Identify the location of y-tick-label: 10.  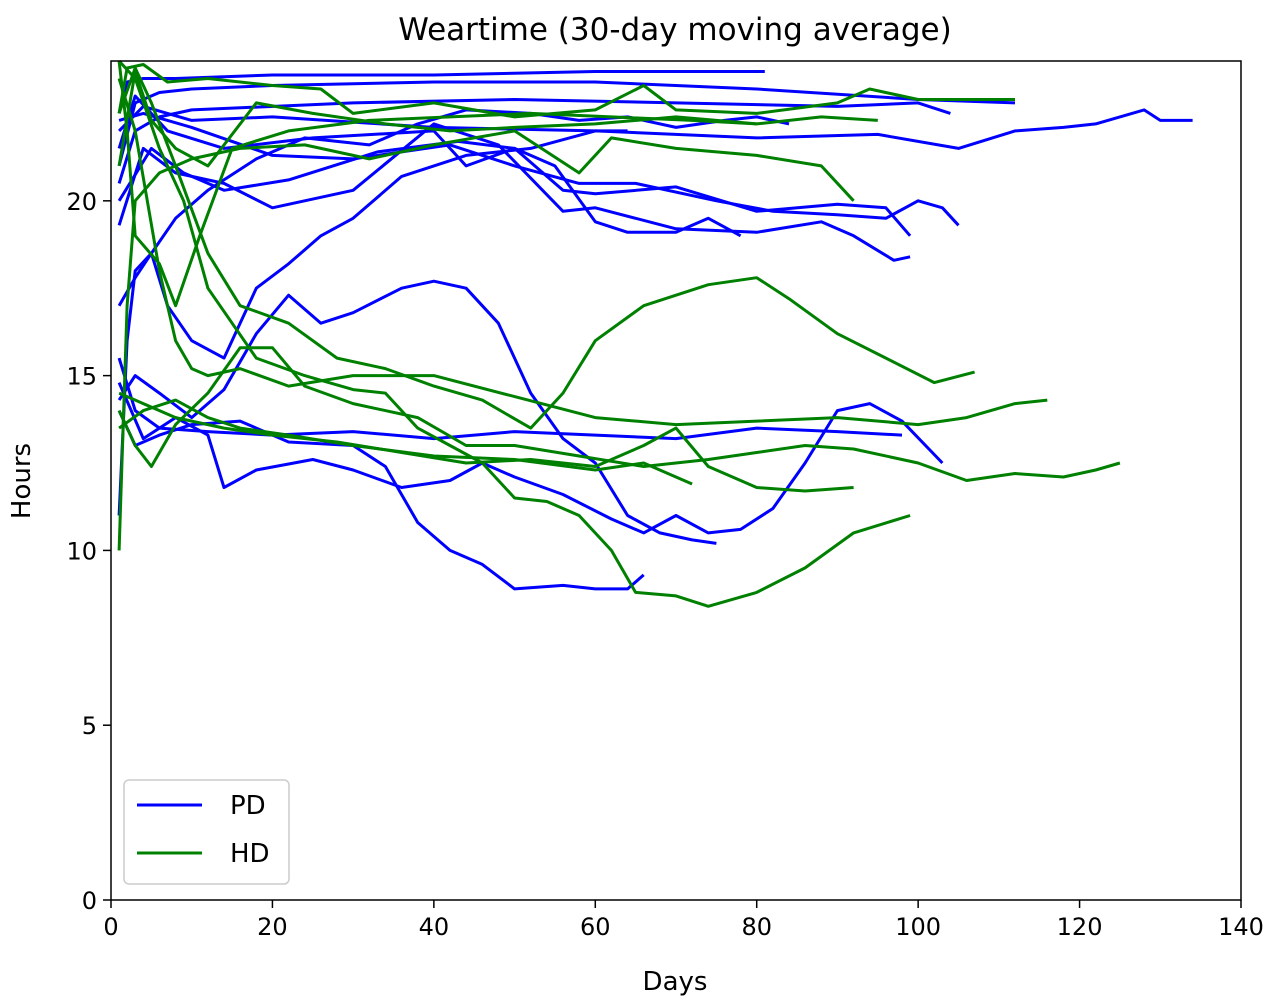
(81, 551).